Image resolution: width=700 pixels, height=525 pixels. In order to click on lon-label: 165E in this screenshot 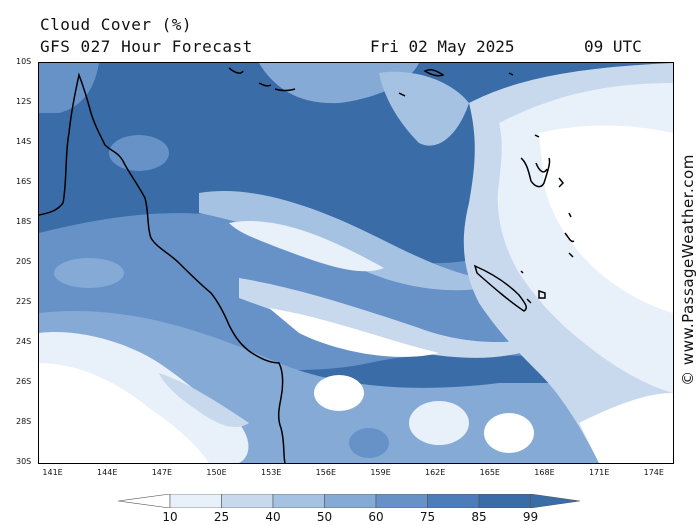, I will do `click(489, 472)`.